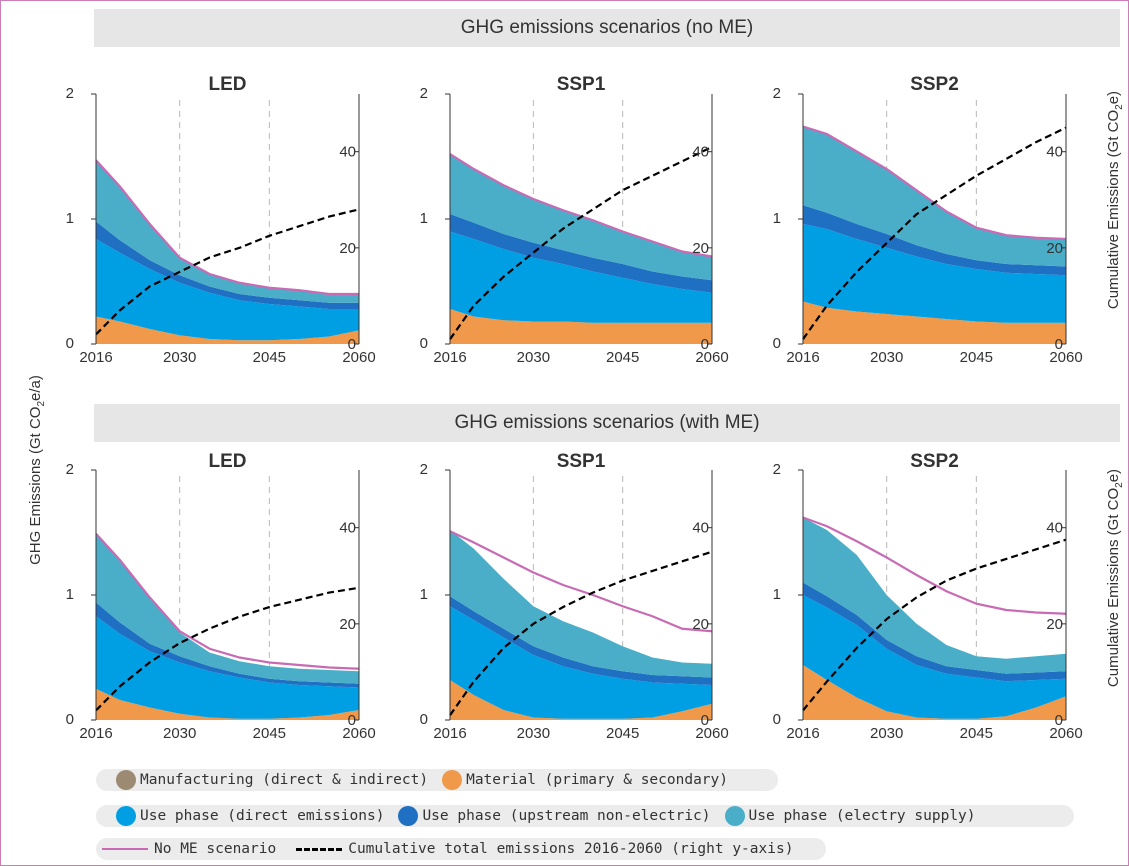 The image size is (1129, 866). Describe the element at coordinates (250, 816) in the screenshot. I see `legend-item: Use phase (direct emissions)` at that location.